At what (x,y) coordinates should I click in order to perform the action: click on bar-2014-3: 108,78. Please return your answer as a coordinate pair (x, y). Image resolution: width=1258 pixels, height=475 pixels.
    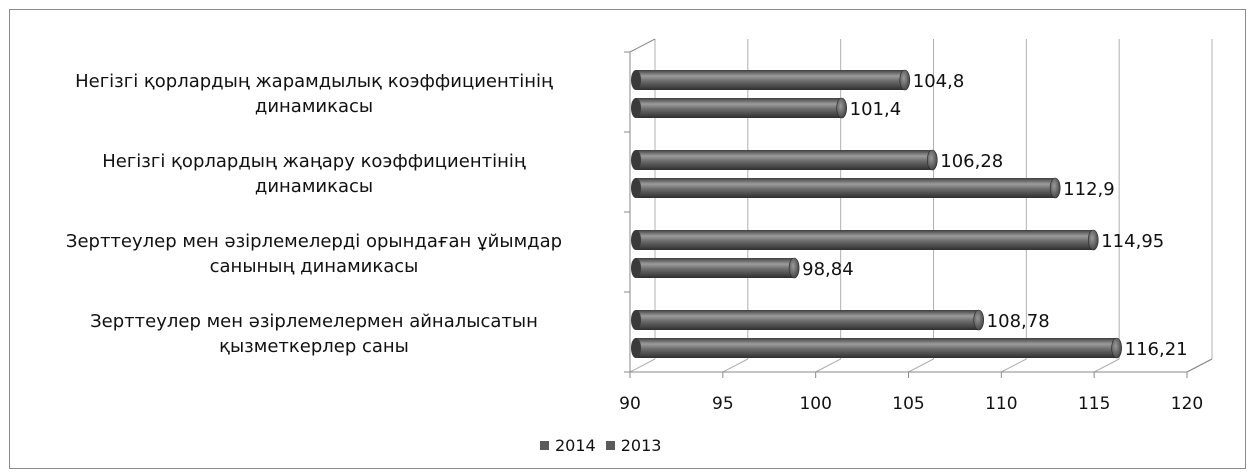
    Looking at the image, I should click on (840, 320).